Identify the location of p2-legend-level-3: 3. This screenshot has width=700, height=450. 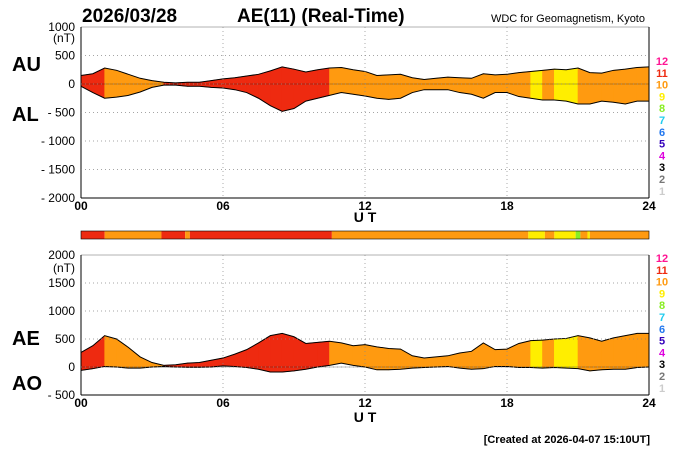
(662, 365).